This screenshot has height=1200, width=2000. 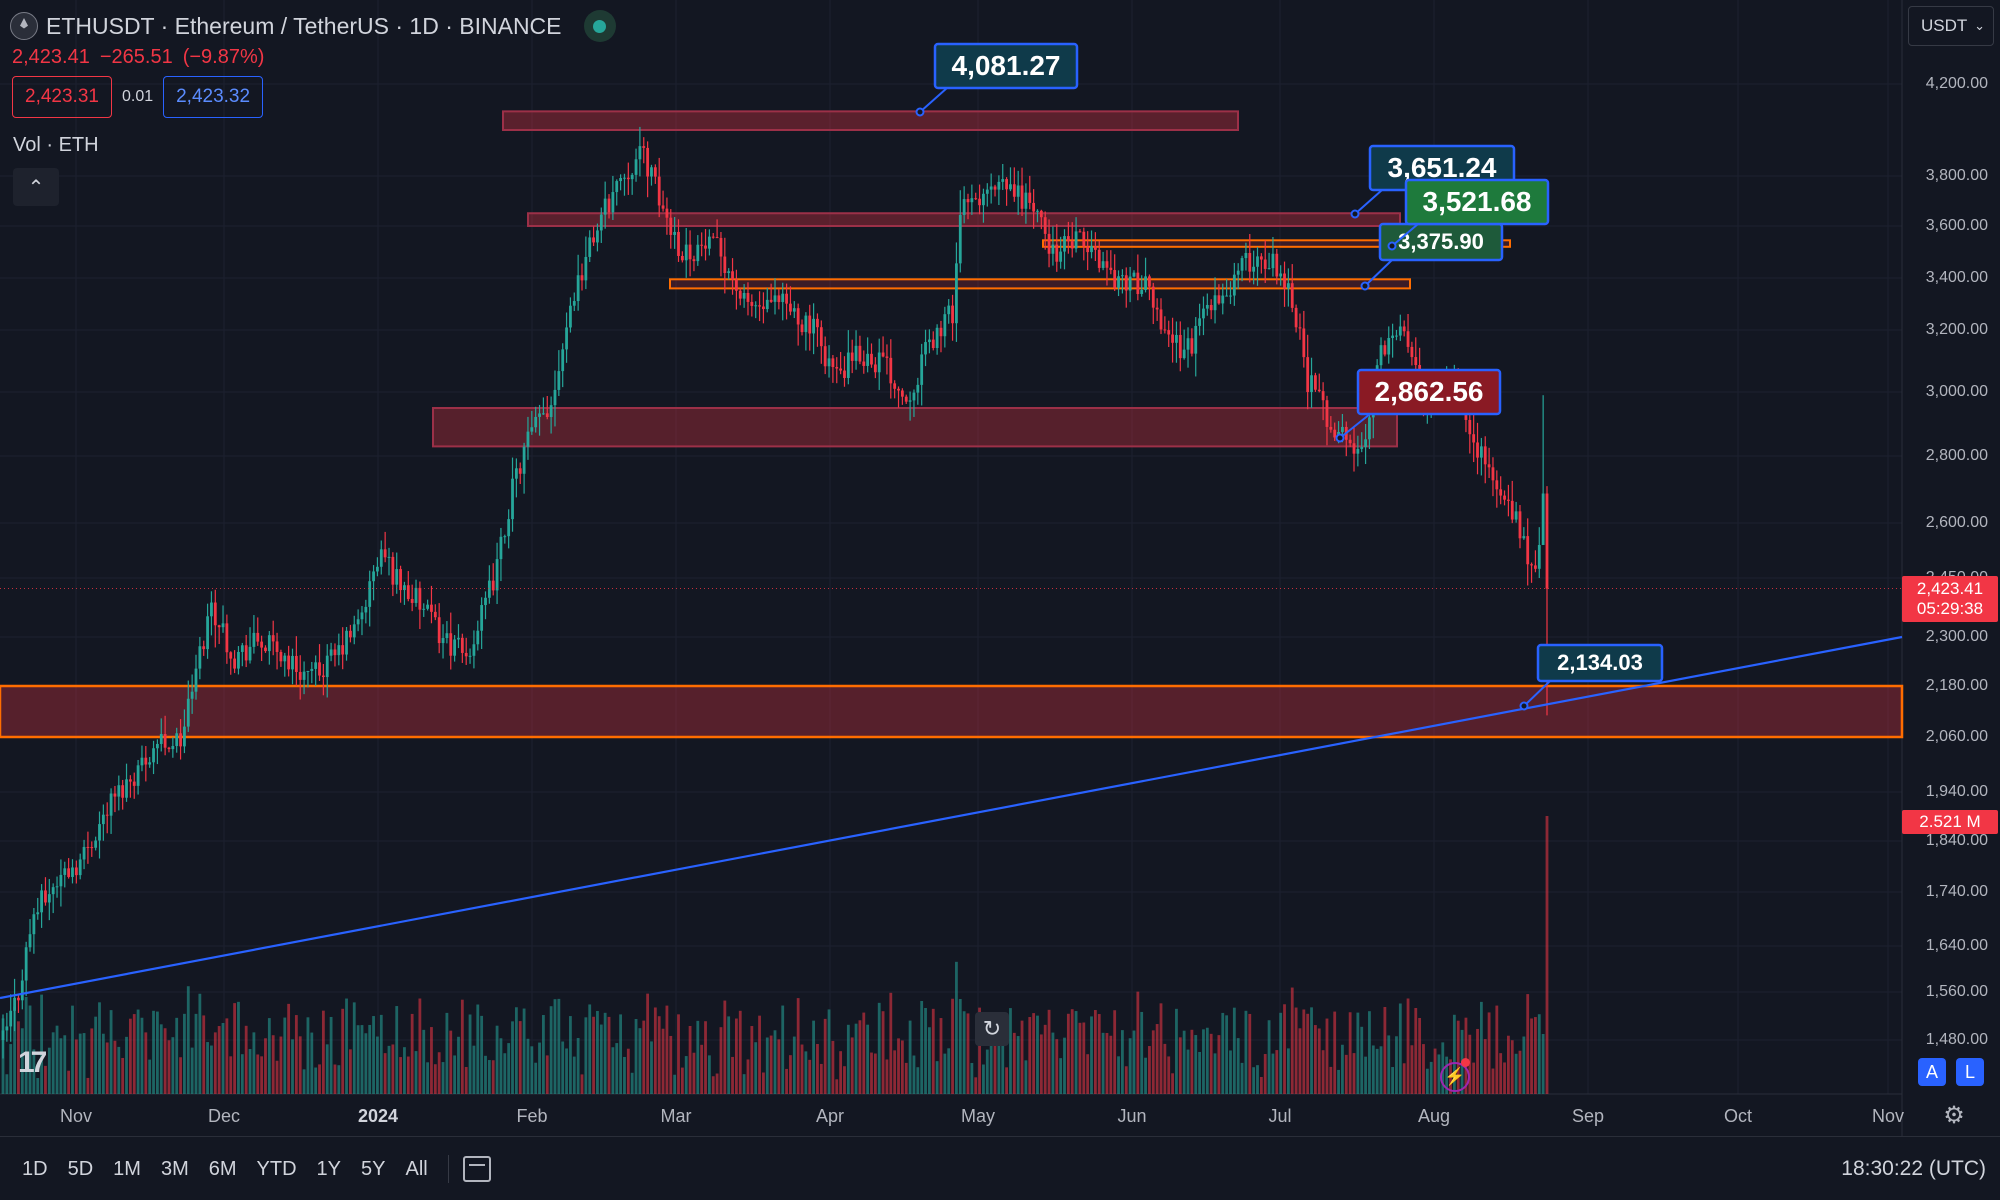 What do you see at coordinates (1455, 1077) in the screenshot?
I see `flash-icon: ⚡` at bounding box center [1455, 1077].